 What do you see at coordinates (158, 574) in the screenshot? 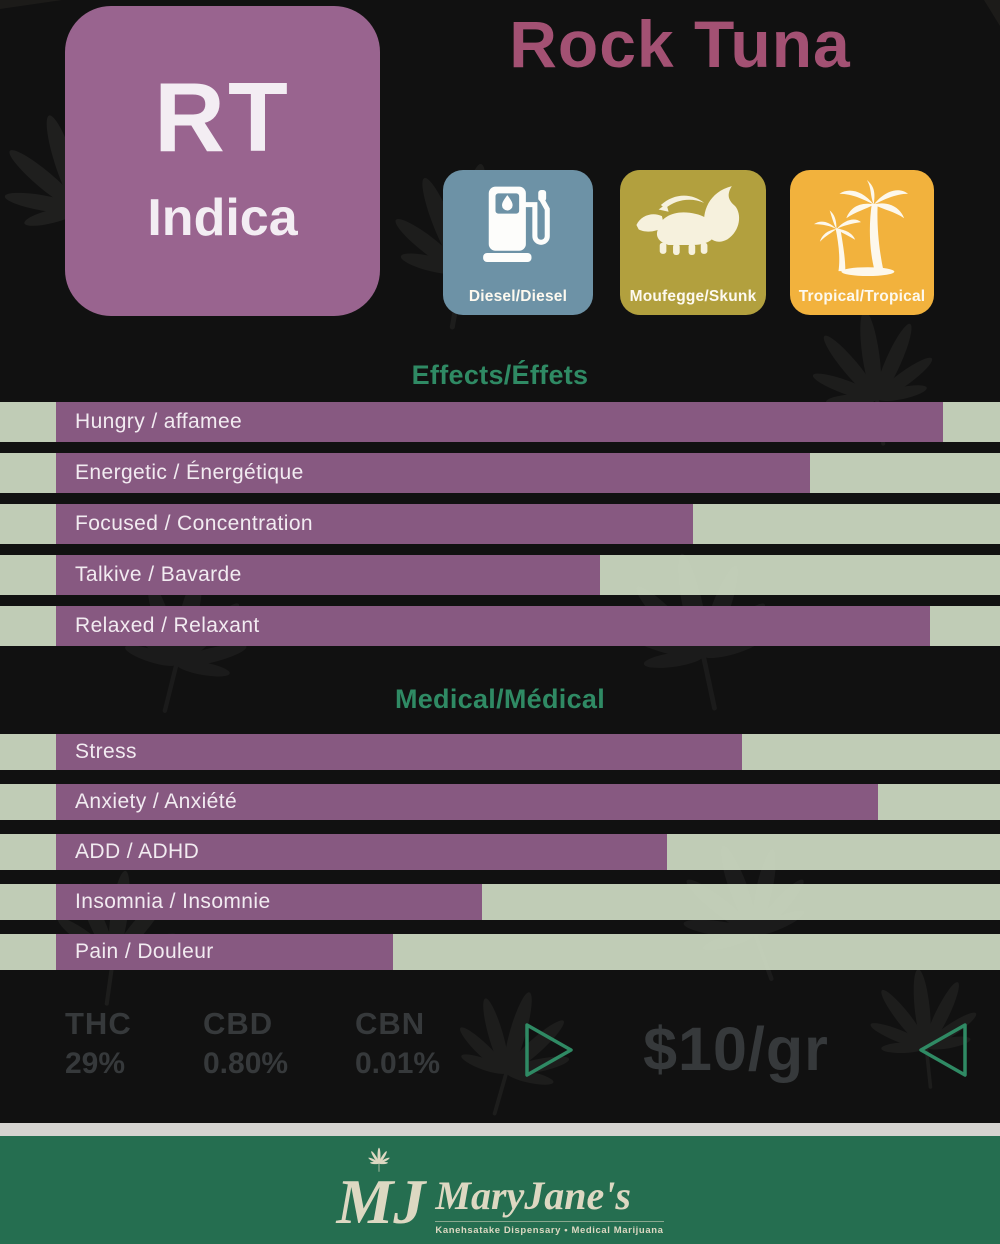
I see `effect-bar-label: Talkive / Bavarde` at bounding box center [158, 574].